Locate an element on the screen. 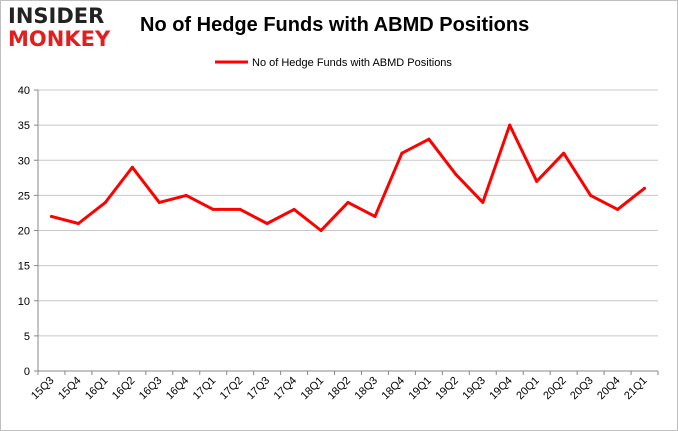 This screenshot has width=678, height=431. insider-monkey-logo: INSIDER MONKEY is located at coordinates (67, 28).